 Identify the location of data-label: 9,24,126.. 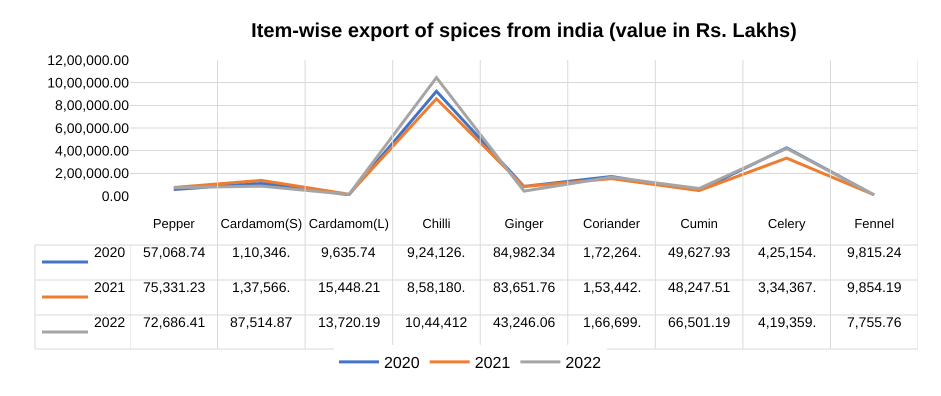
(436, 252).